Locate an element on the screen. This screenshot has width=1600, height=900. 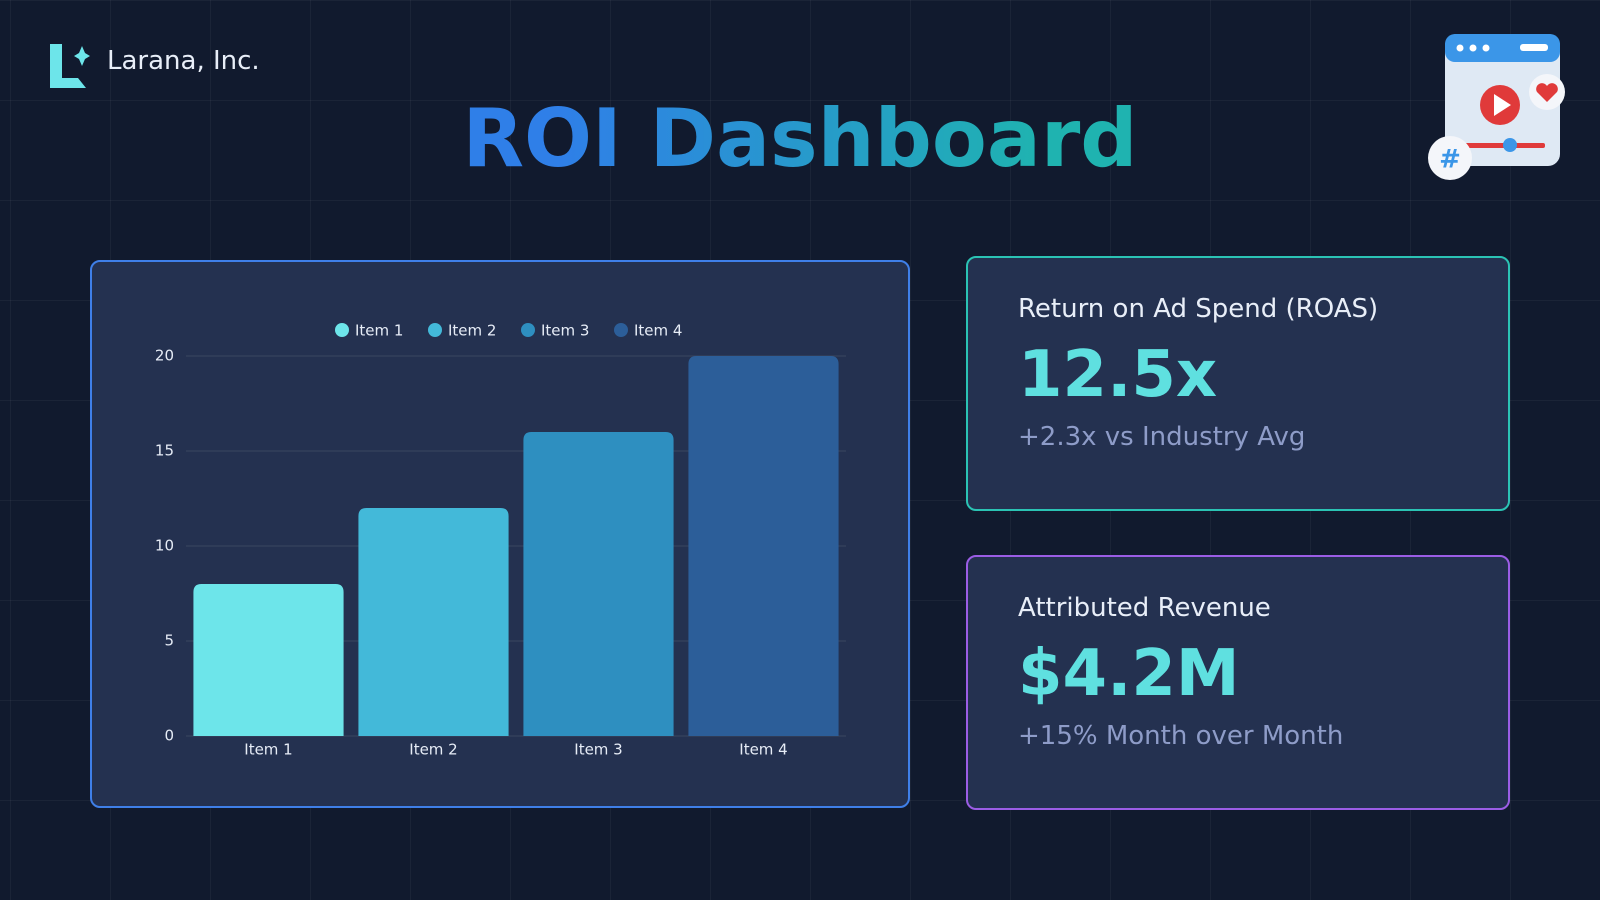
legend-label: Item 2 is located at coordinates (472, 331).